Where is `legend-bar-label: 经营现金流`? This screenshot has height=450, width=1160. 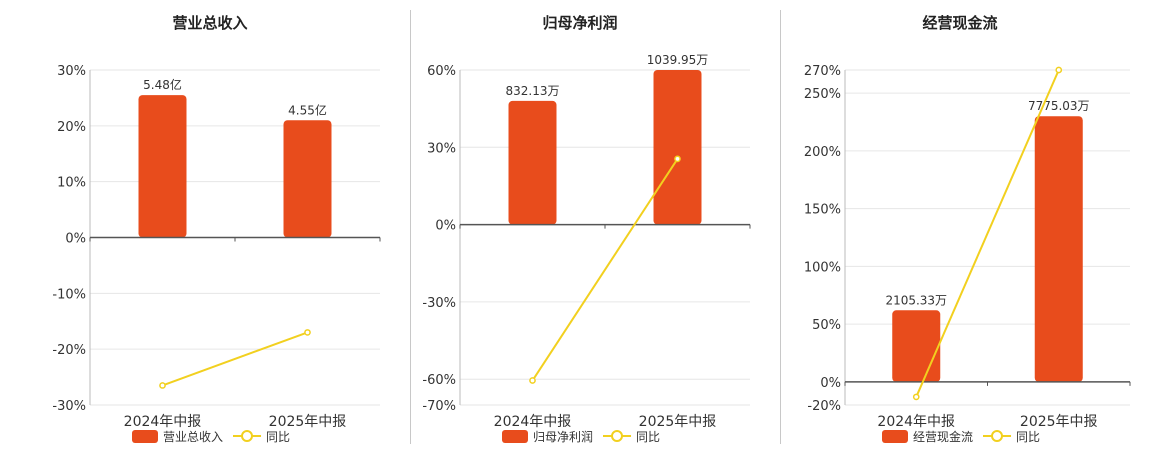 legend-bar-label: 经营现金流 is located at coordinates (943, 436).